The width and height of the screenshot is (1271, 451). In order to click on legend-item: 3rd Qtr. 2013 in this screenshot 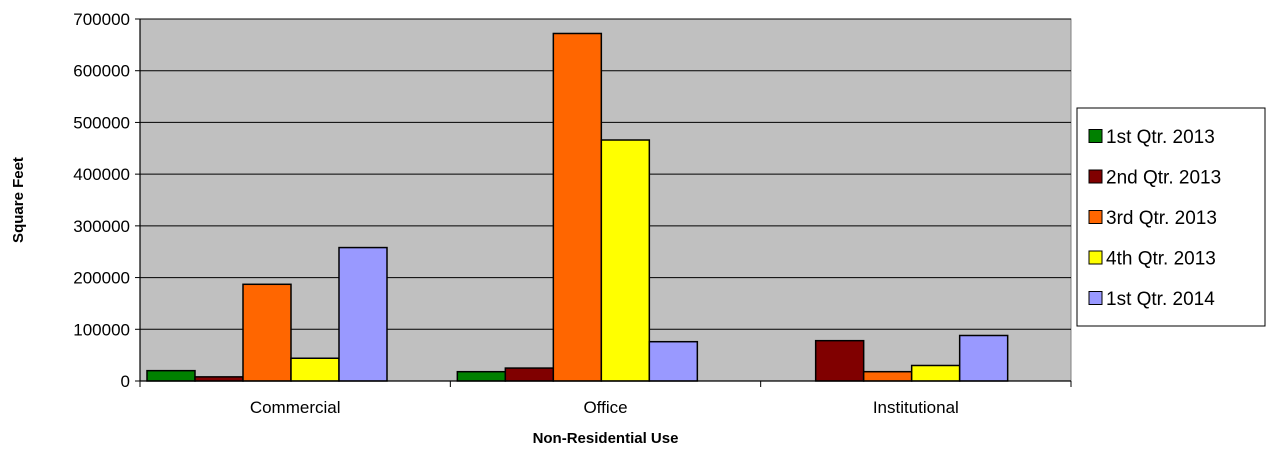, I will do `click(1152, 218)`.